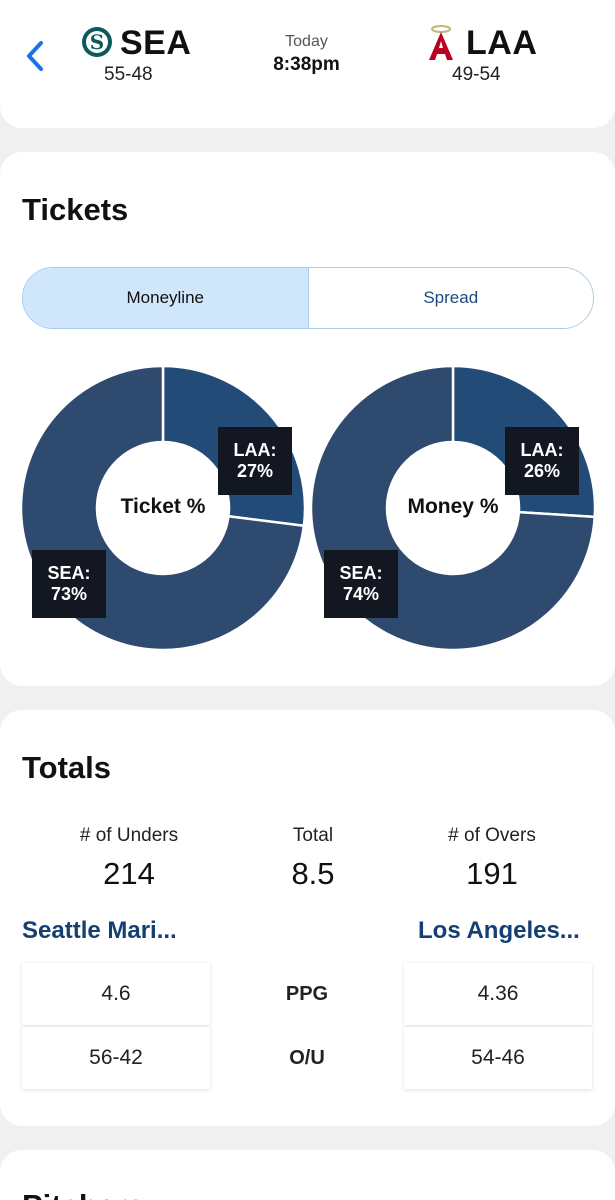  What do you see at coordinates (116, 1058) in the screenshot?
I see `away-ou-cell: 56-42` at bounding box center [116, 1058].